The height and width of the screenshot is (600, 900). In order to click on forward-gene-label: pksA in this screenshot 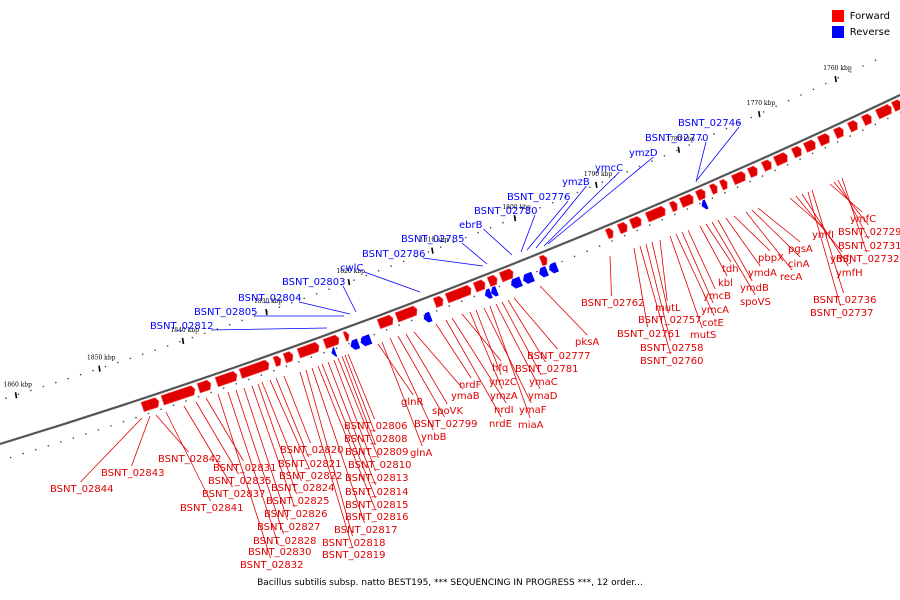, I will do `click(587, 342)`.